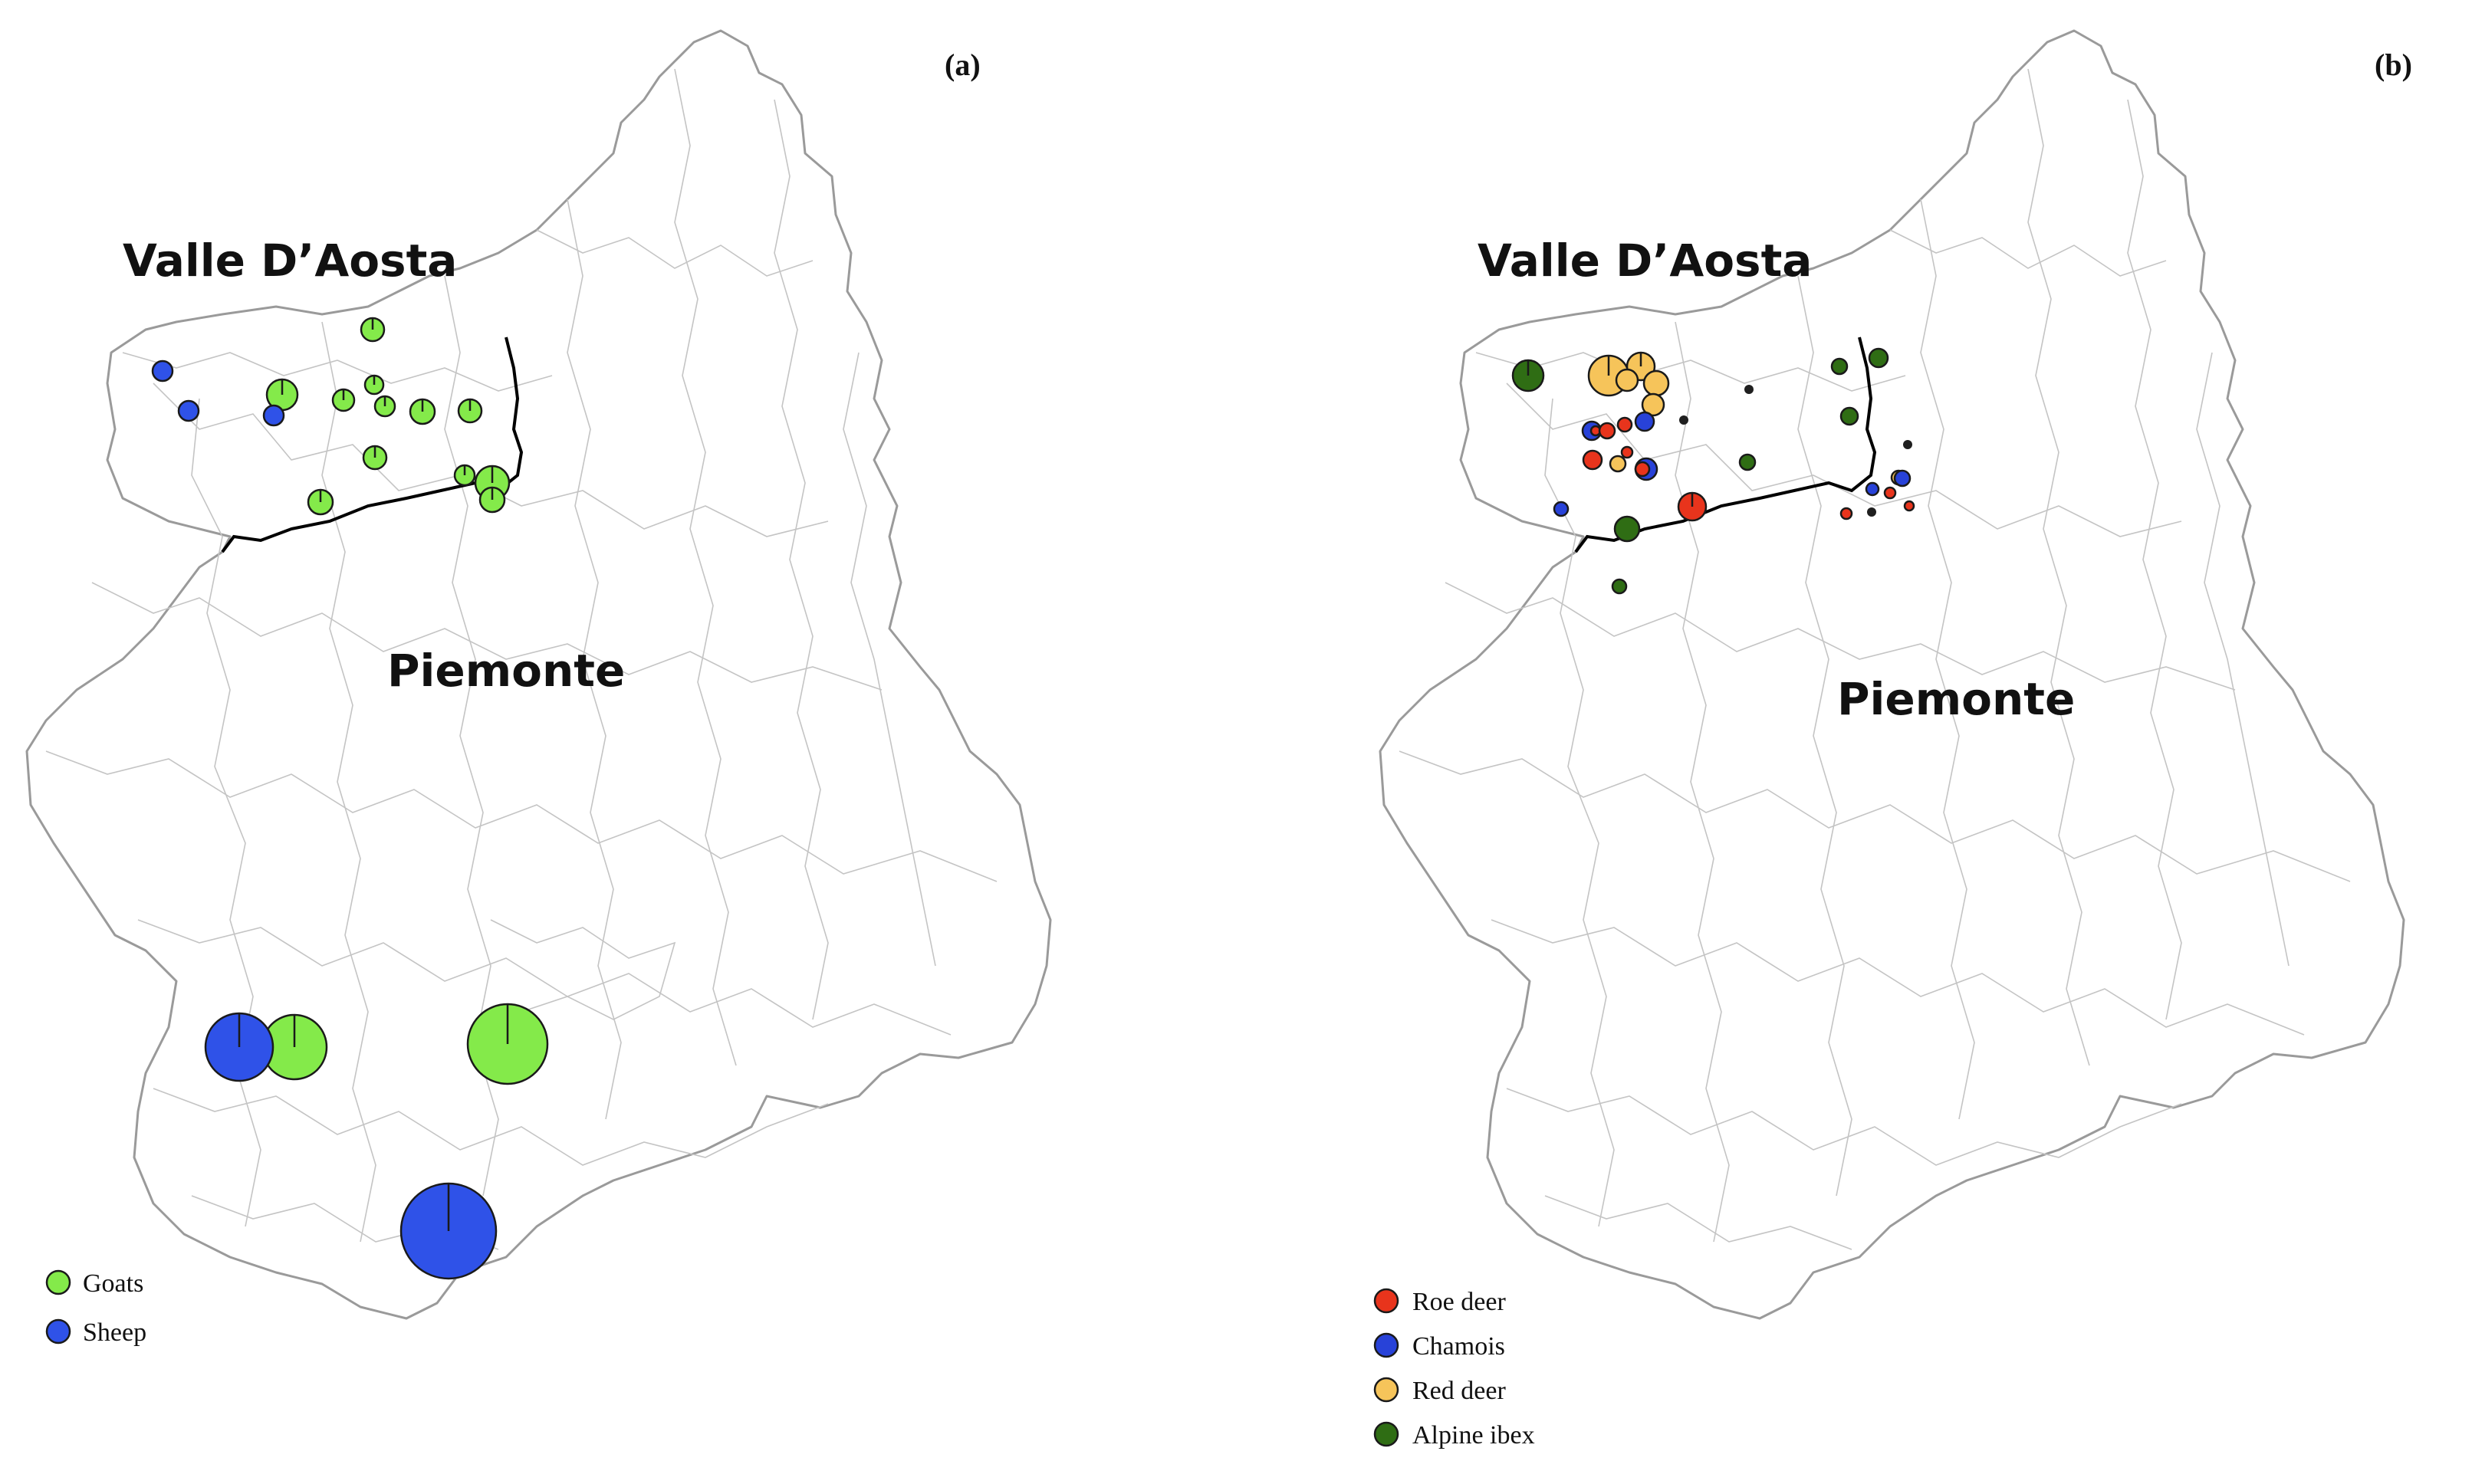  I want to click on sheep-markers, so click(324, 820).